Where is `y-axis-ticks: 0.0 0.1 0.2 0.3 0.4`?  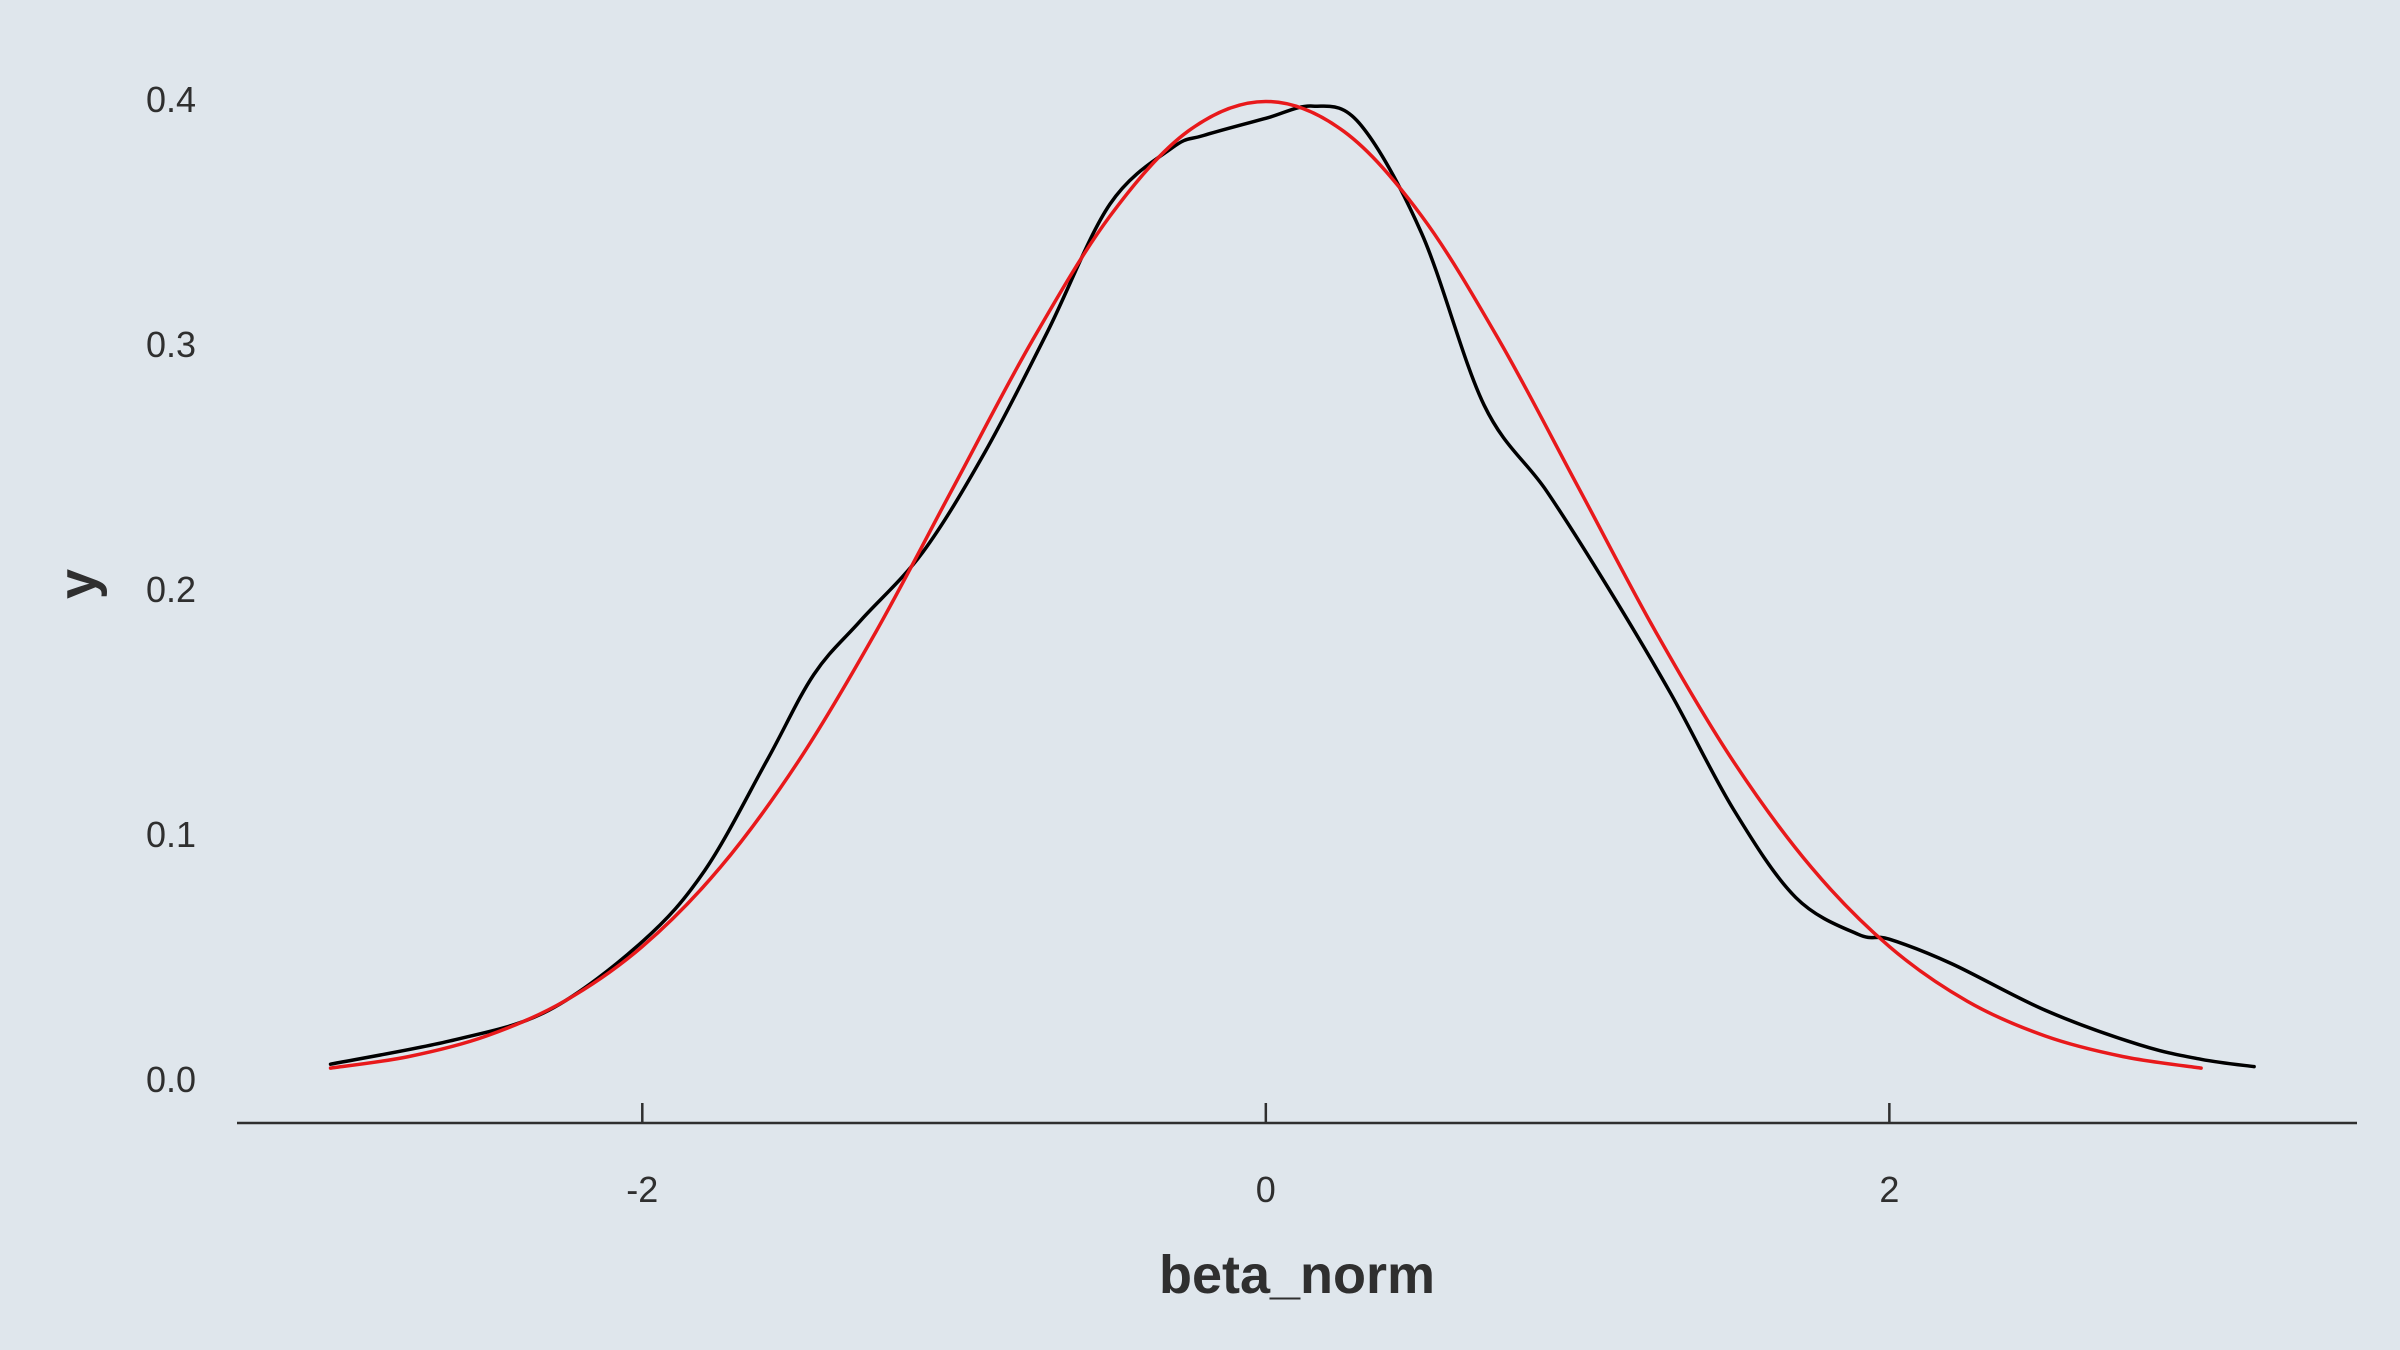
y-axis-ticks: 0.0 0.1 0.2 0.3 0.4 is located at coordinates (171, 589).